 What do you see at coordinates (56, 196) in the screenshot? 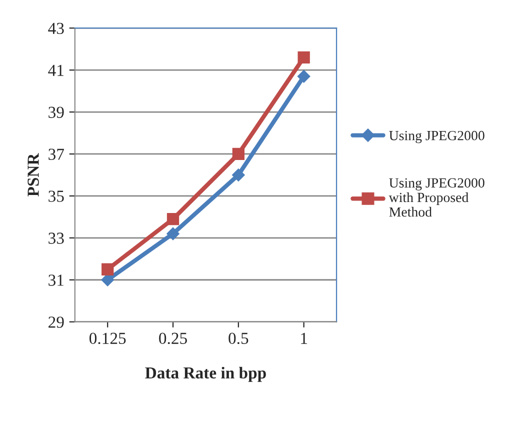
I see `y-tick-label: 35` at bounding box center [56, 196].